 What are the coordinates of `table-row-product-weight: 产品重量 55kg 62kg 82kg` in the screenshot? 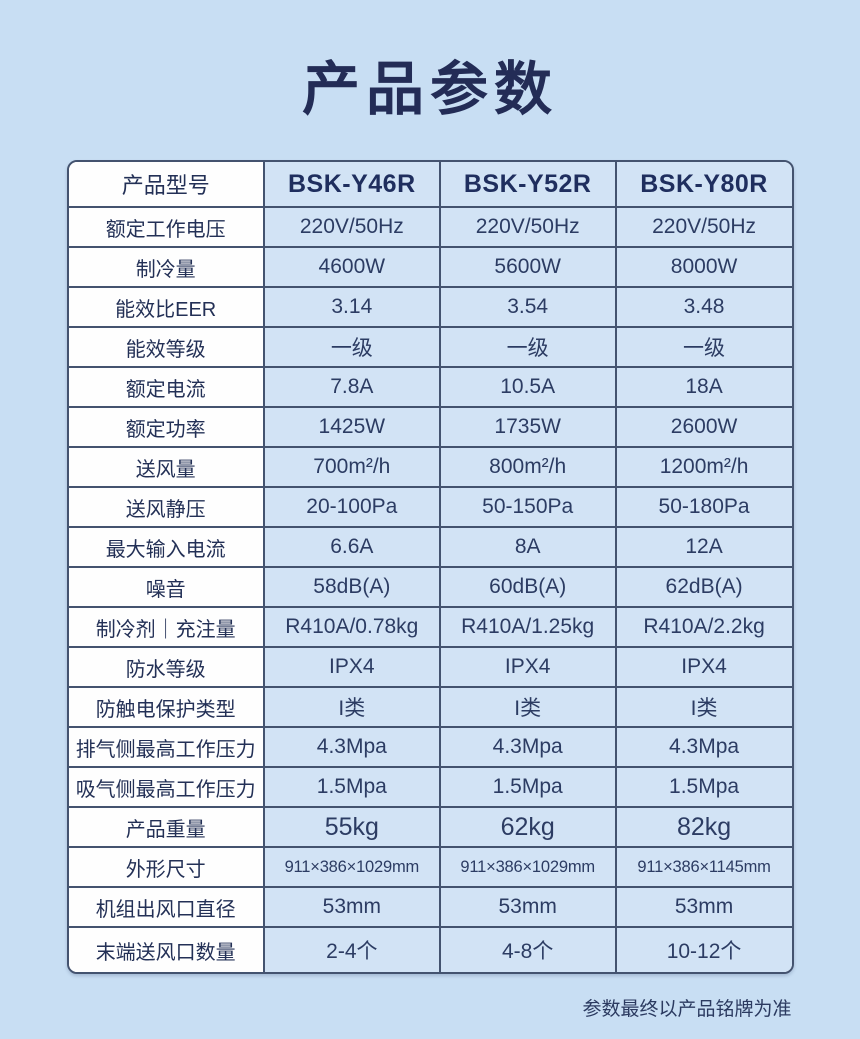 It's located at (430, 827).